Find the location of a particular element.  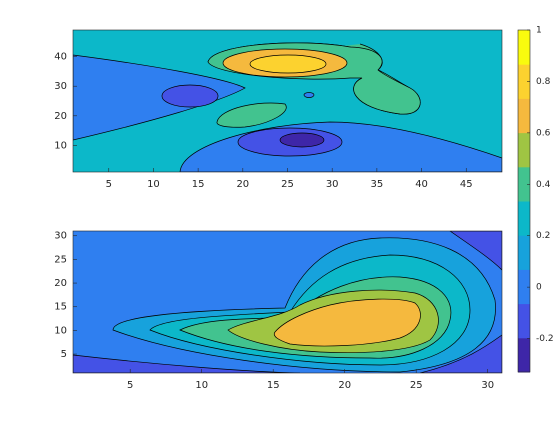

colorbar-box is located at coordinates (524, 201).